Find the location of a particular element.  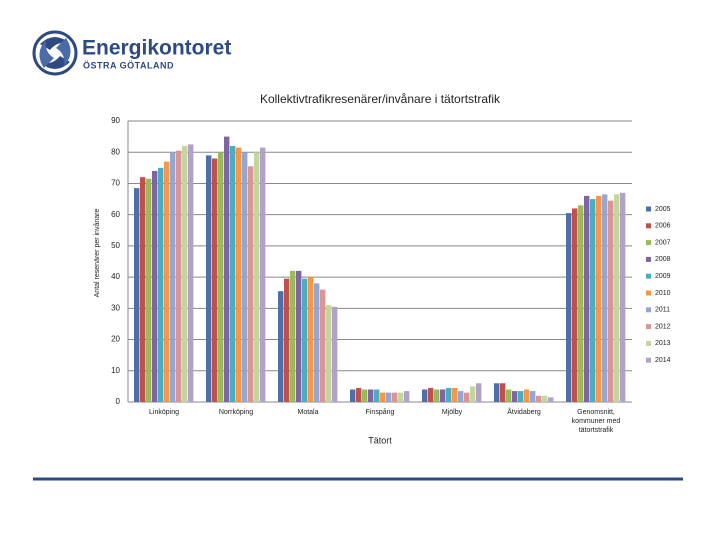

x-axis-title: Tätort is located at coordinates (380, 440).